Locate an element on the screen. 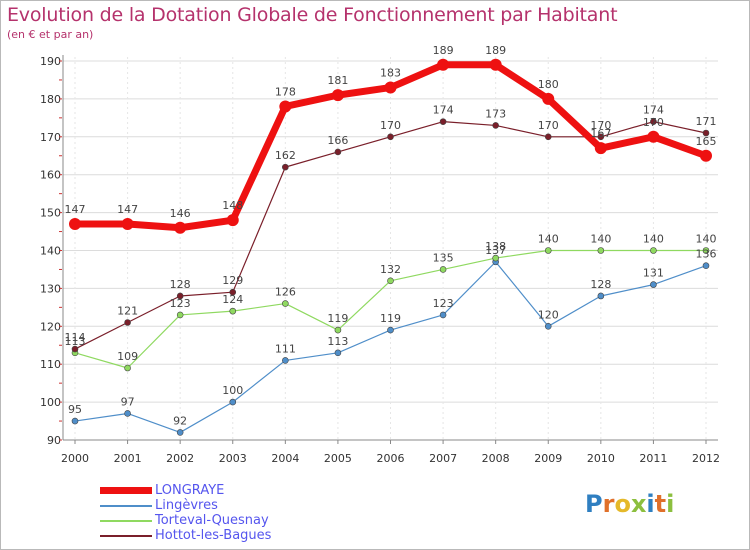 This screenshot has width=750, height=550. data-label: 136 is located at coordinates (706, 254).